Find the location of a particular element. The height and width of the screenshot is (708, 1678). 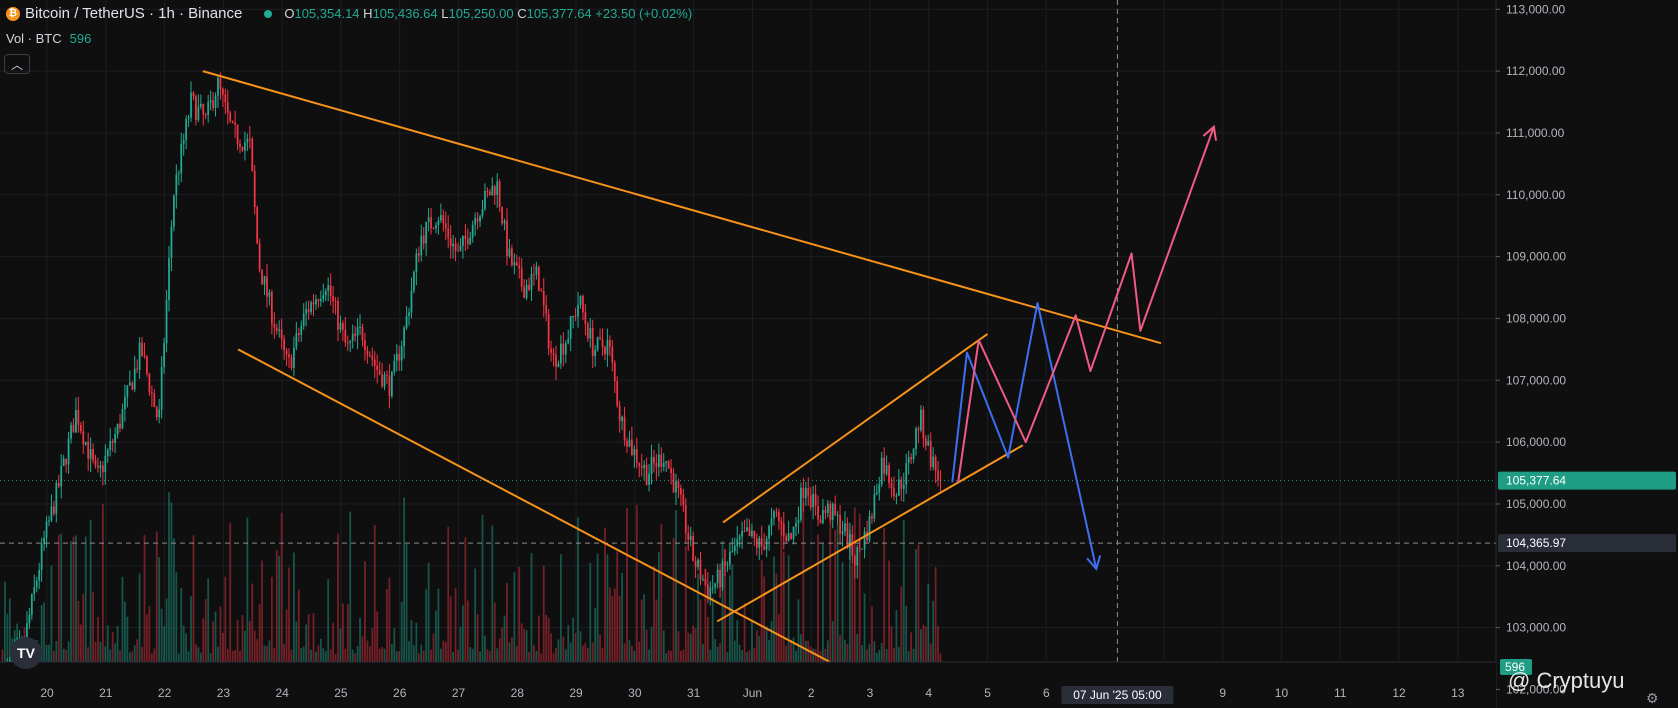

volume-tag-label: 596 is located at coordinates (1515, 667).